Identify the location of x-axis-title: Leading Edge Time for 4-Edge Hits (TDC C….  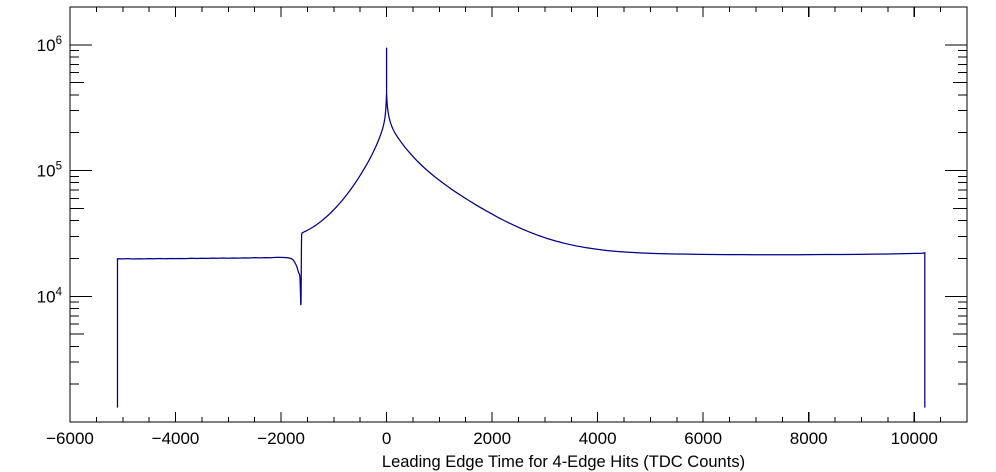
(563, 462).